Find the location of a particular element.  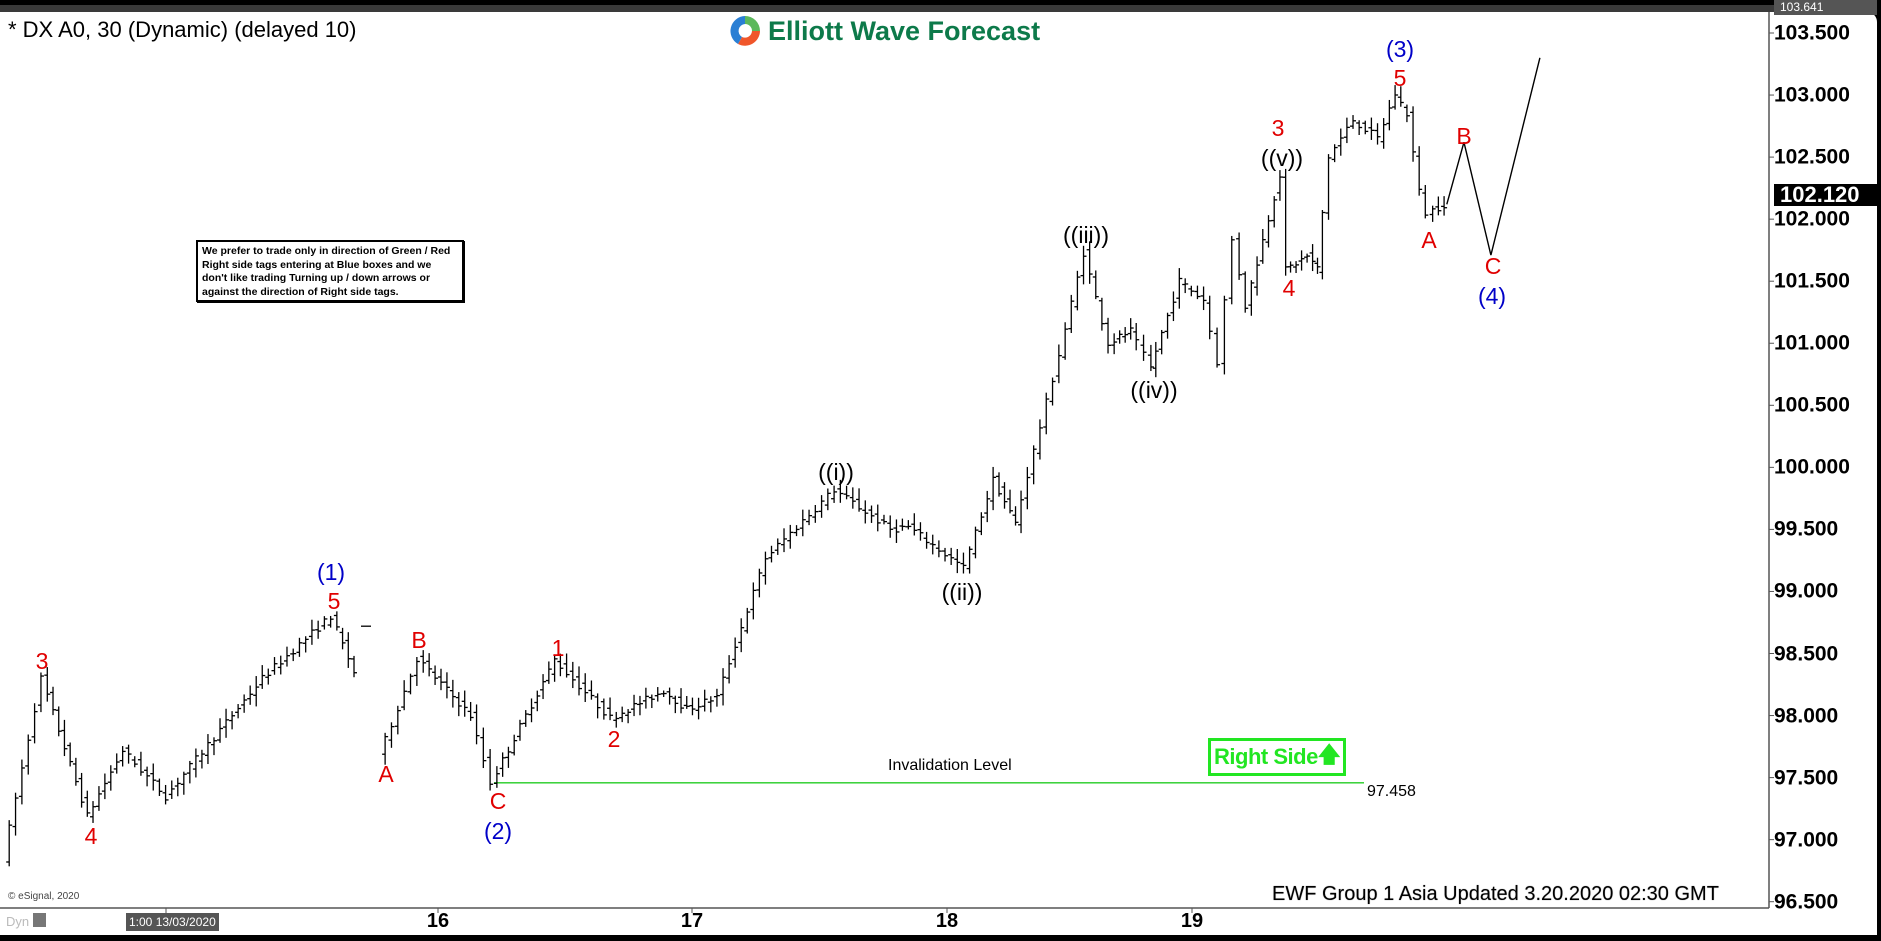

wave-label: (3) is located at coordinates (1400, 49).